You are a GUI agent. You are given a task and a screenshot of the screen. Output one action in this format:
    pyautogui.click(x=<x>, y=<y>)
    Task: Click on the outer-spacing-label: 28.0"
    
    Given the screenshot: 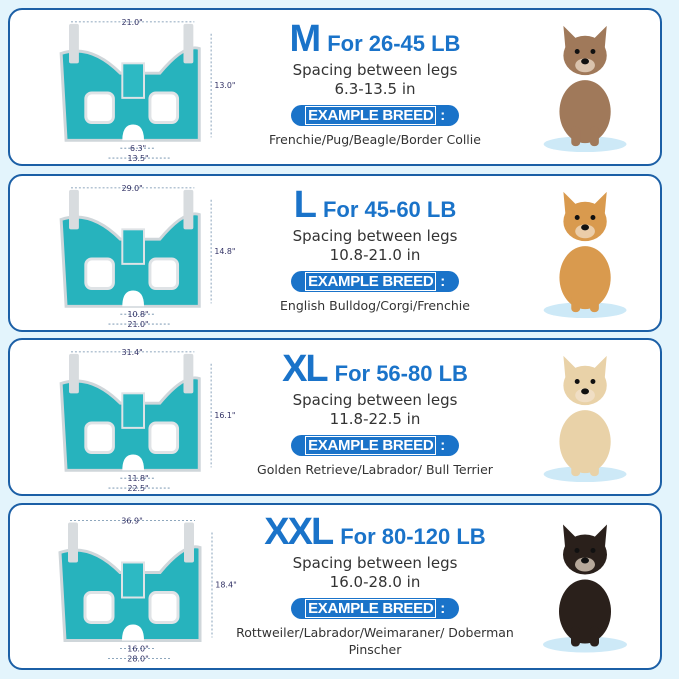 What is the action you would take?
    pyautogui.click(x=138, y=659)
    